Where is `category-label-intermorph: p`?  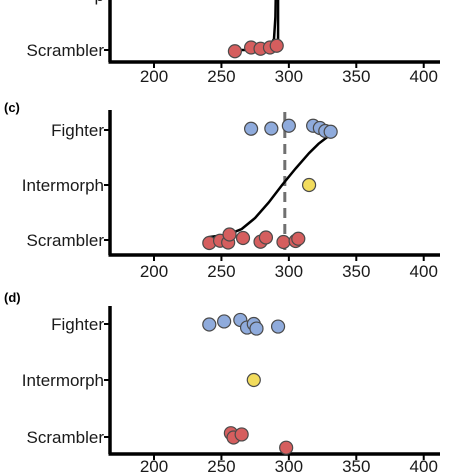
category-label-intermorph: p is located at coordinates (99, 2).